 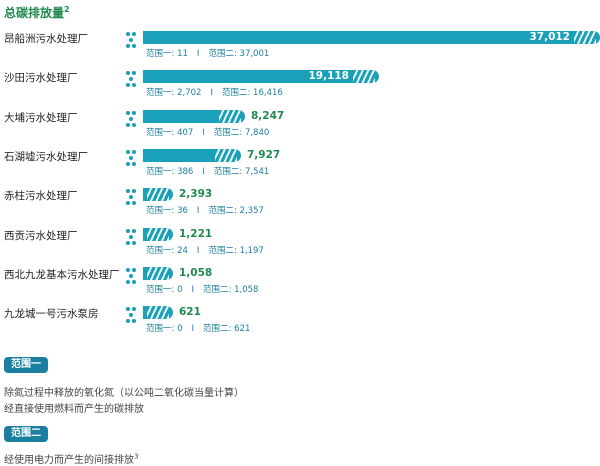 I want to click on scope1-value: 24, so click(x=182, y=251).